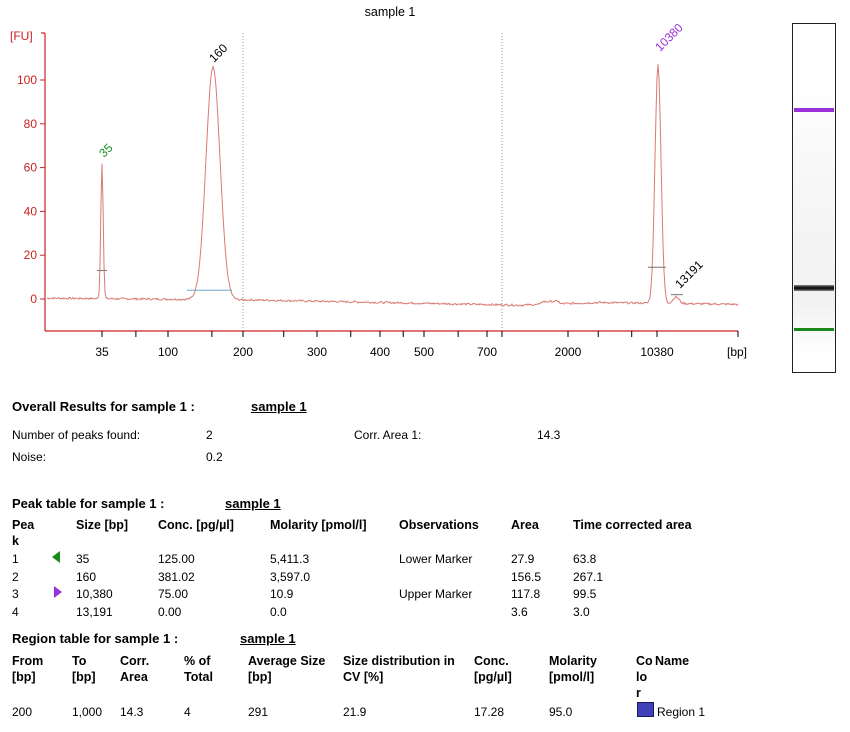  Describe the element at coordinates (588, 576) in the screenshot. I see `peak-table-cell: 267.1` at that location.